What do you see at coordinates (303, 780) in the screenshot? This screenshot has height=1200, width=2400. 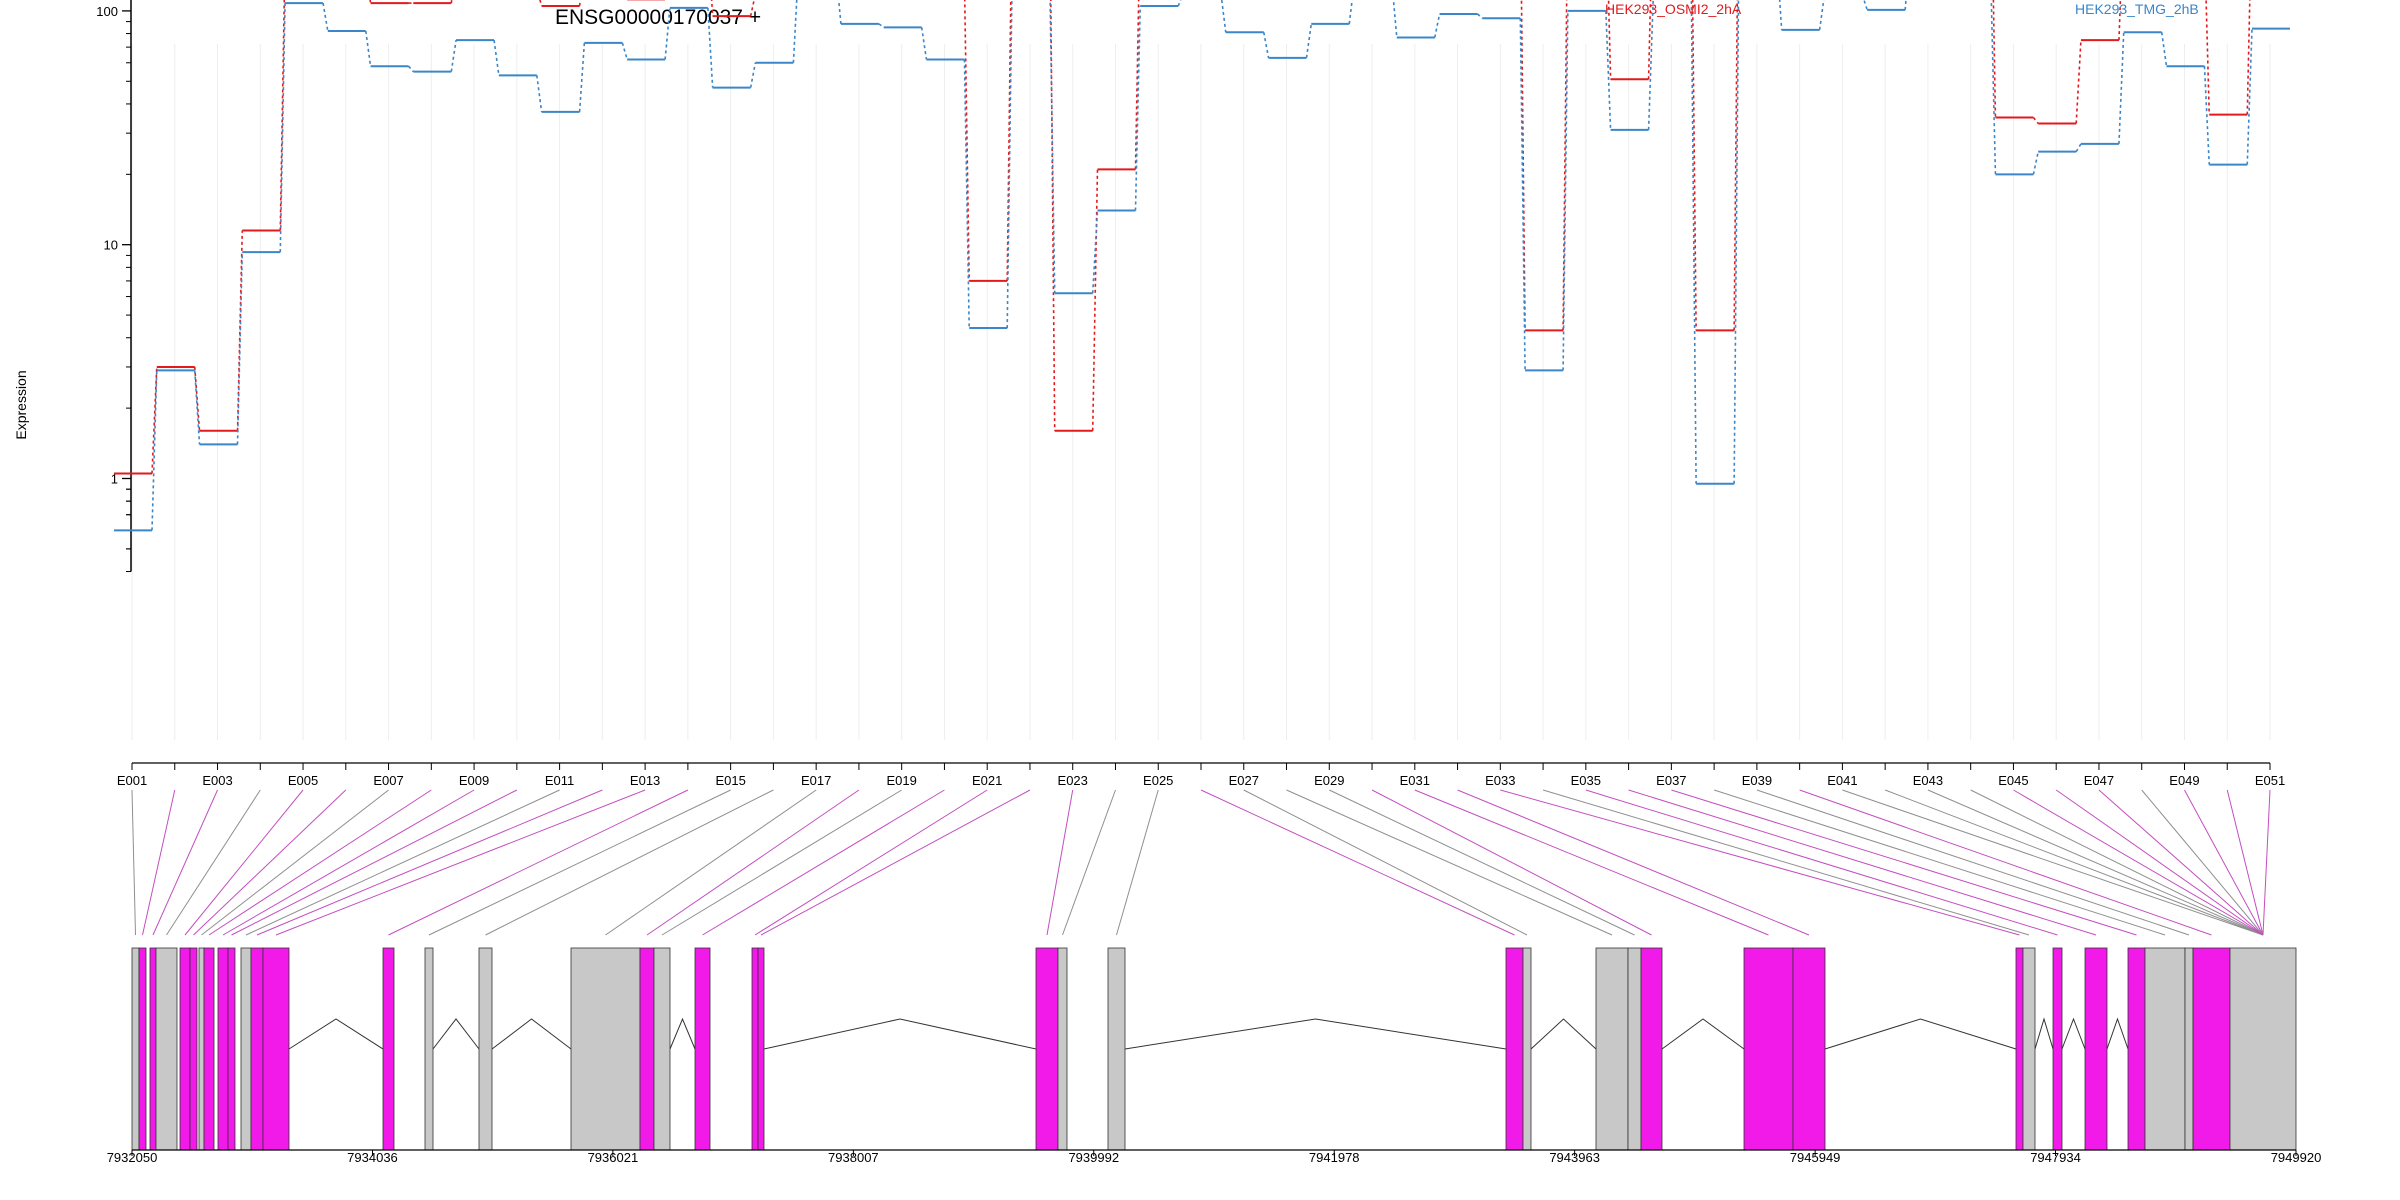 I see `x-tick-label: E005` at bounding box center [303, 780].